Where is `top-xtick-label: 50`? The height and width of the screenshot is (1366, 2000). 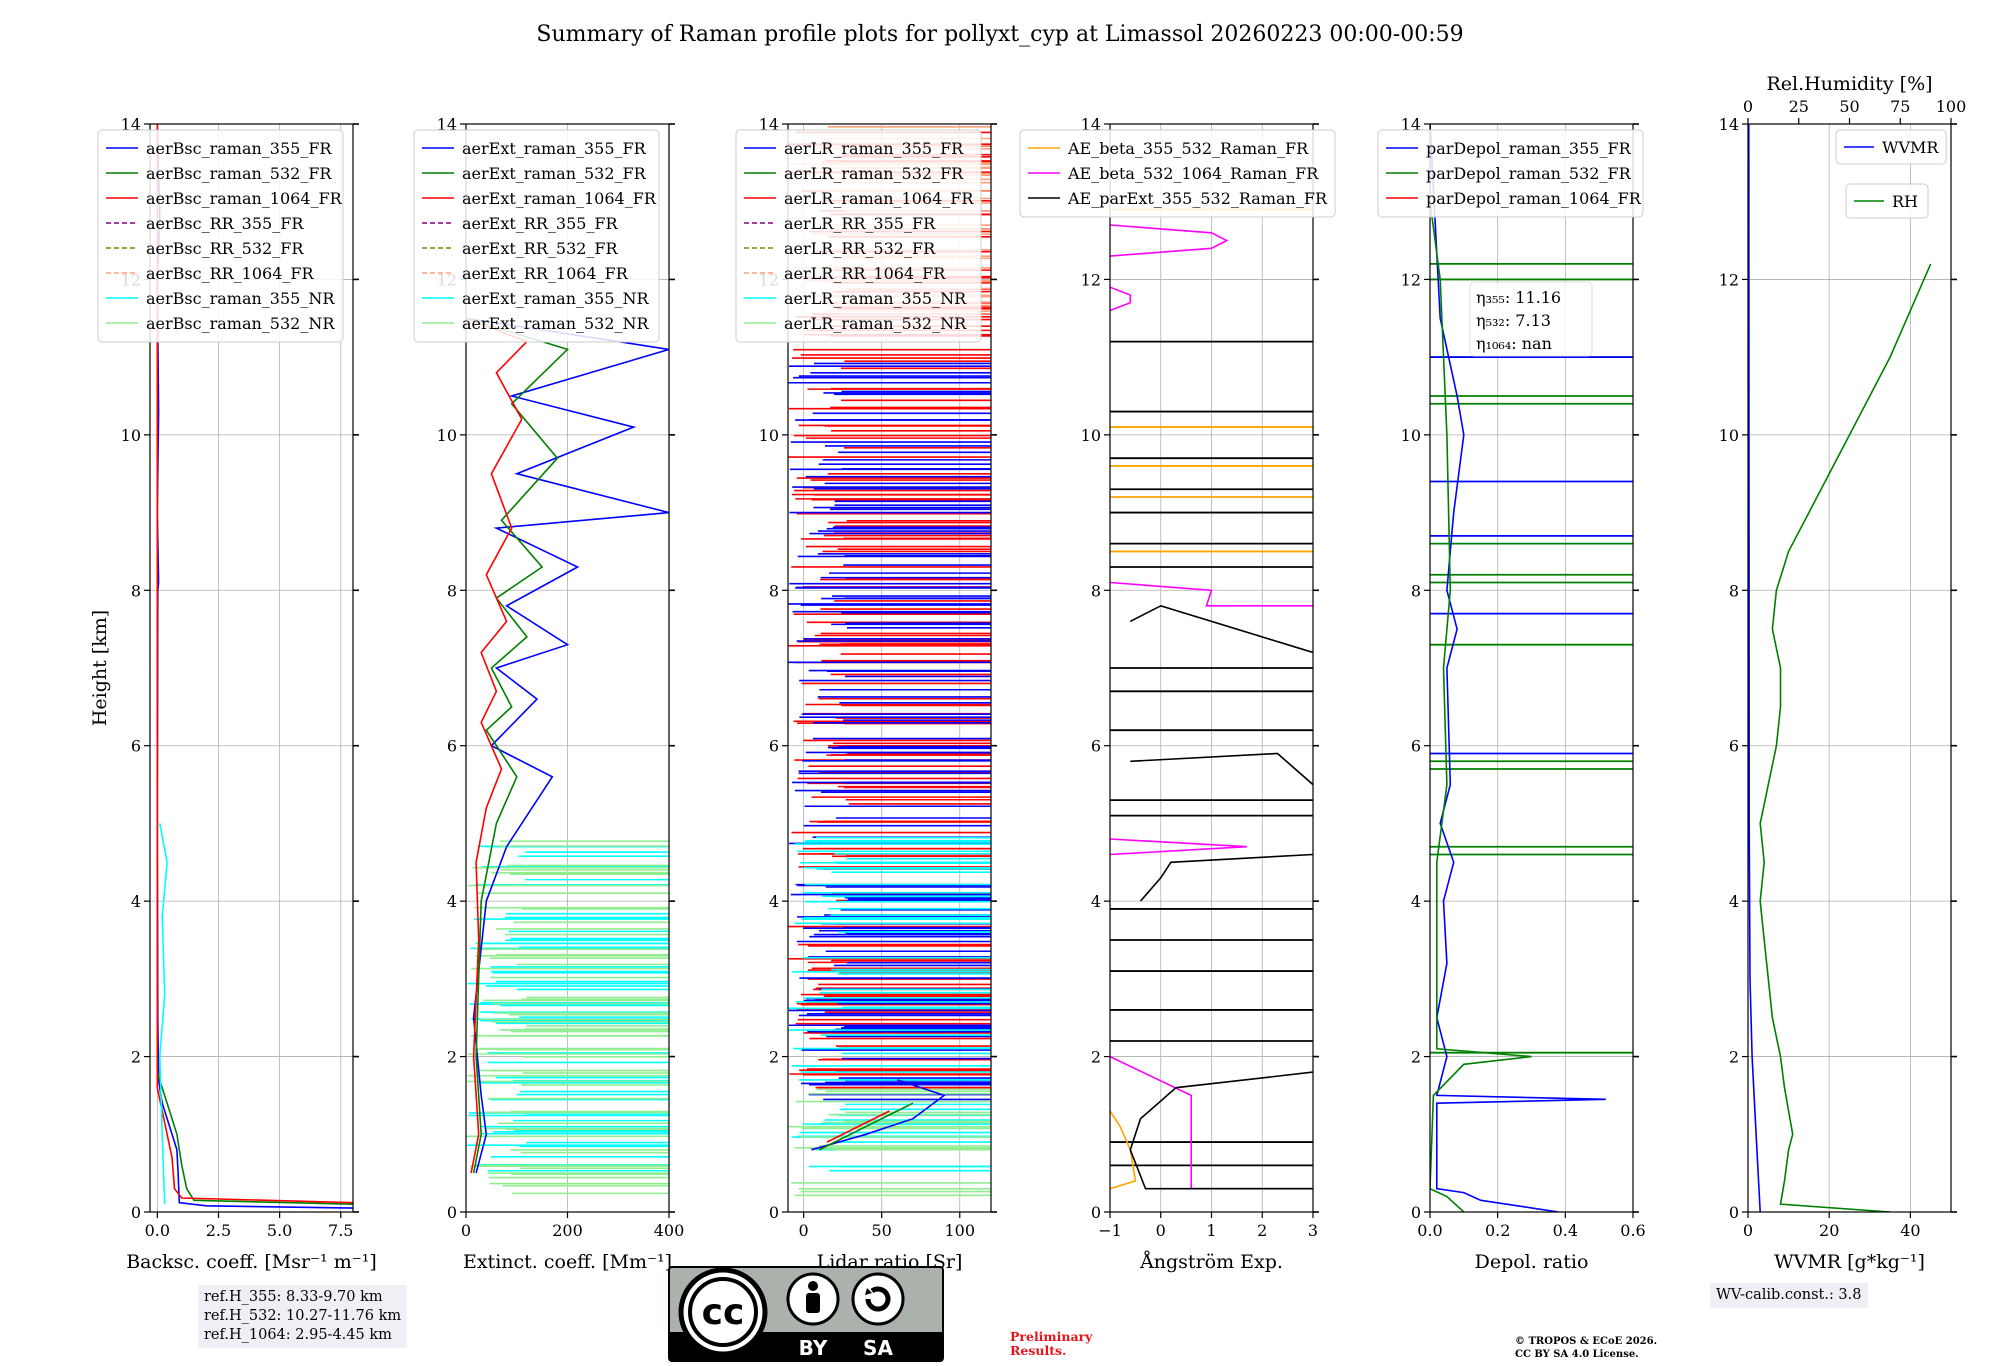 top-xtick-label: 50 is located at coordinates (1849, 106).